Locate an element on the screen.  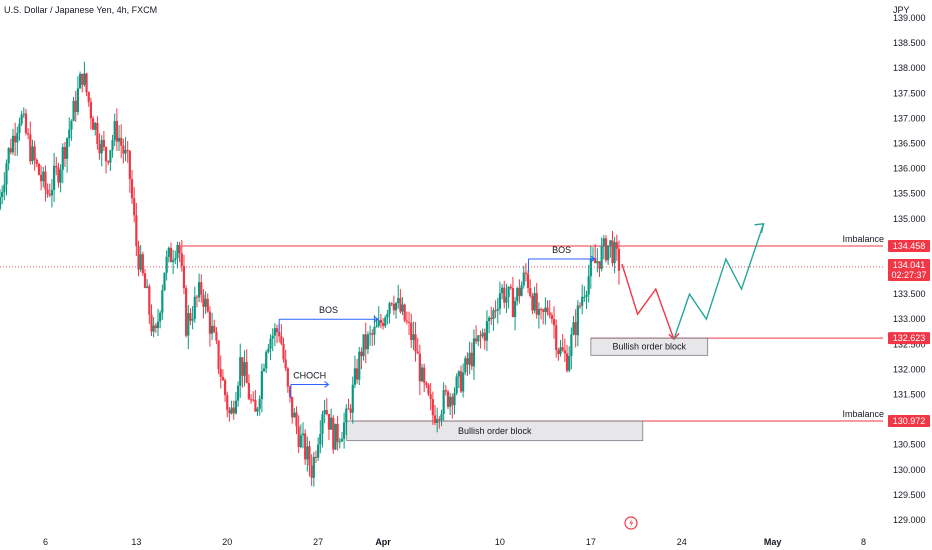
price-tag-label: 130.972 is located at coordinates (909, 421).